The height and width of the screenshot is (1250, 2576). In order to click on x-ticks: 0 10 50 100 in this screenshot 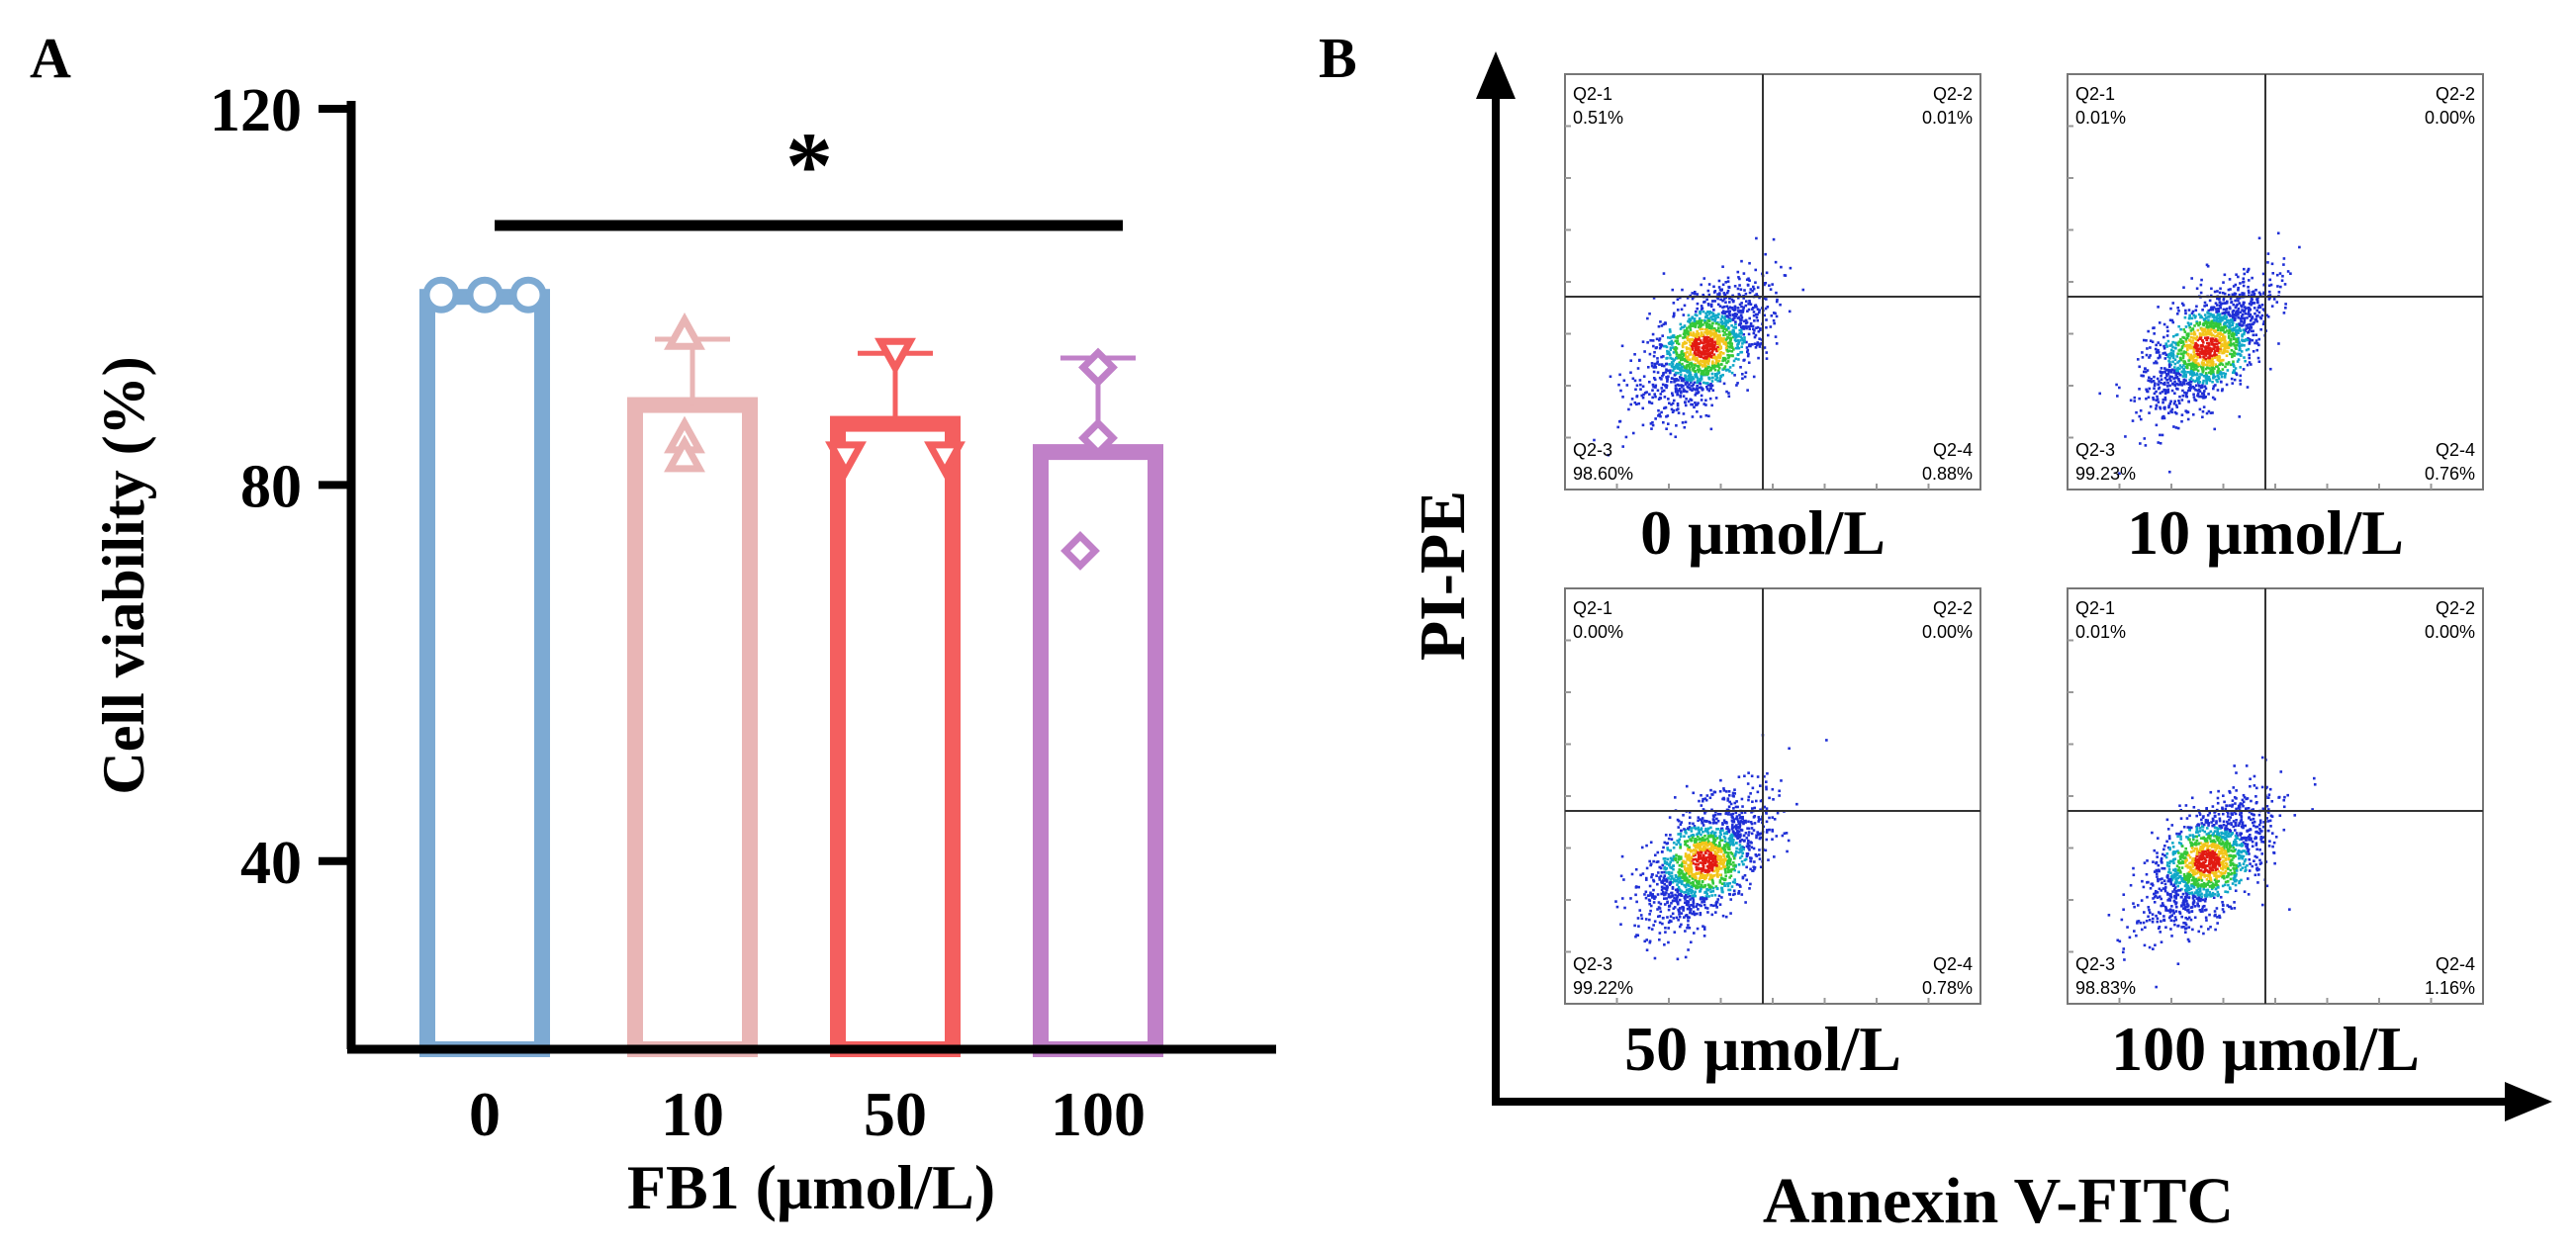, I will do `click(807, 1114)`.